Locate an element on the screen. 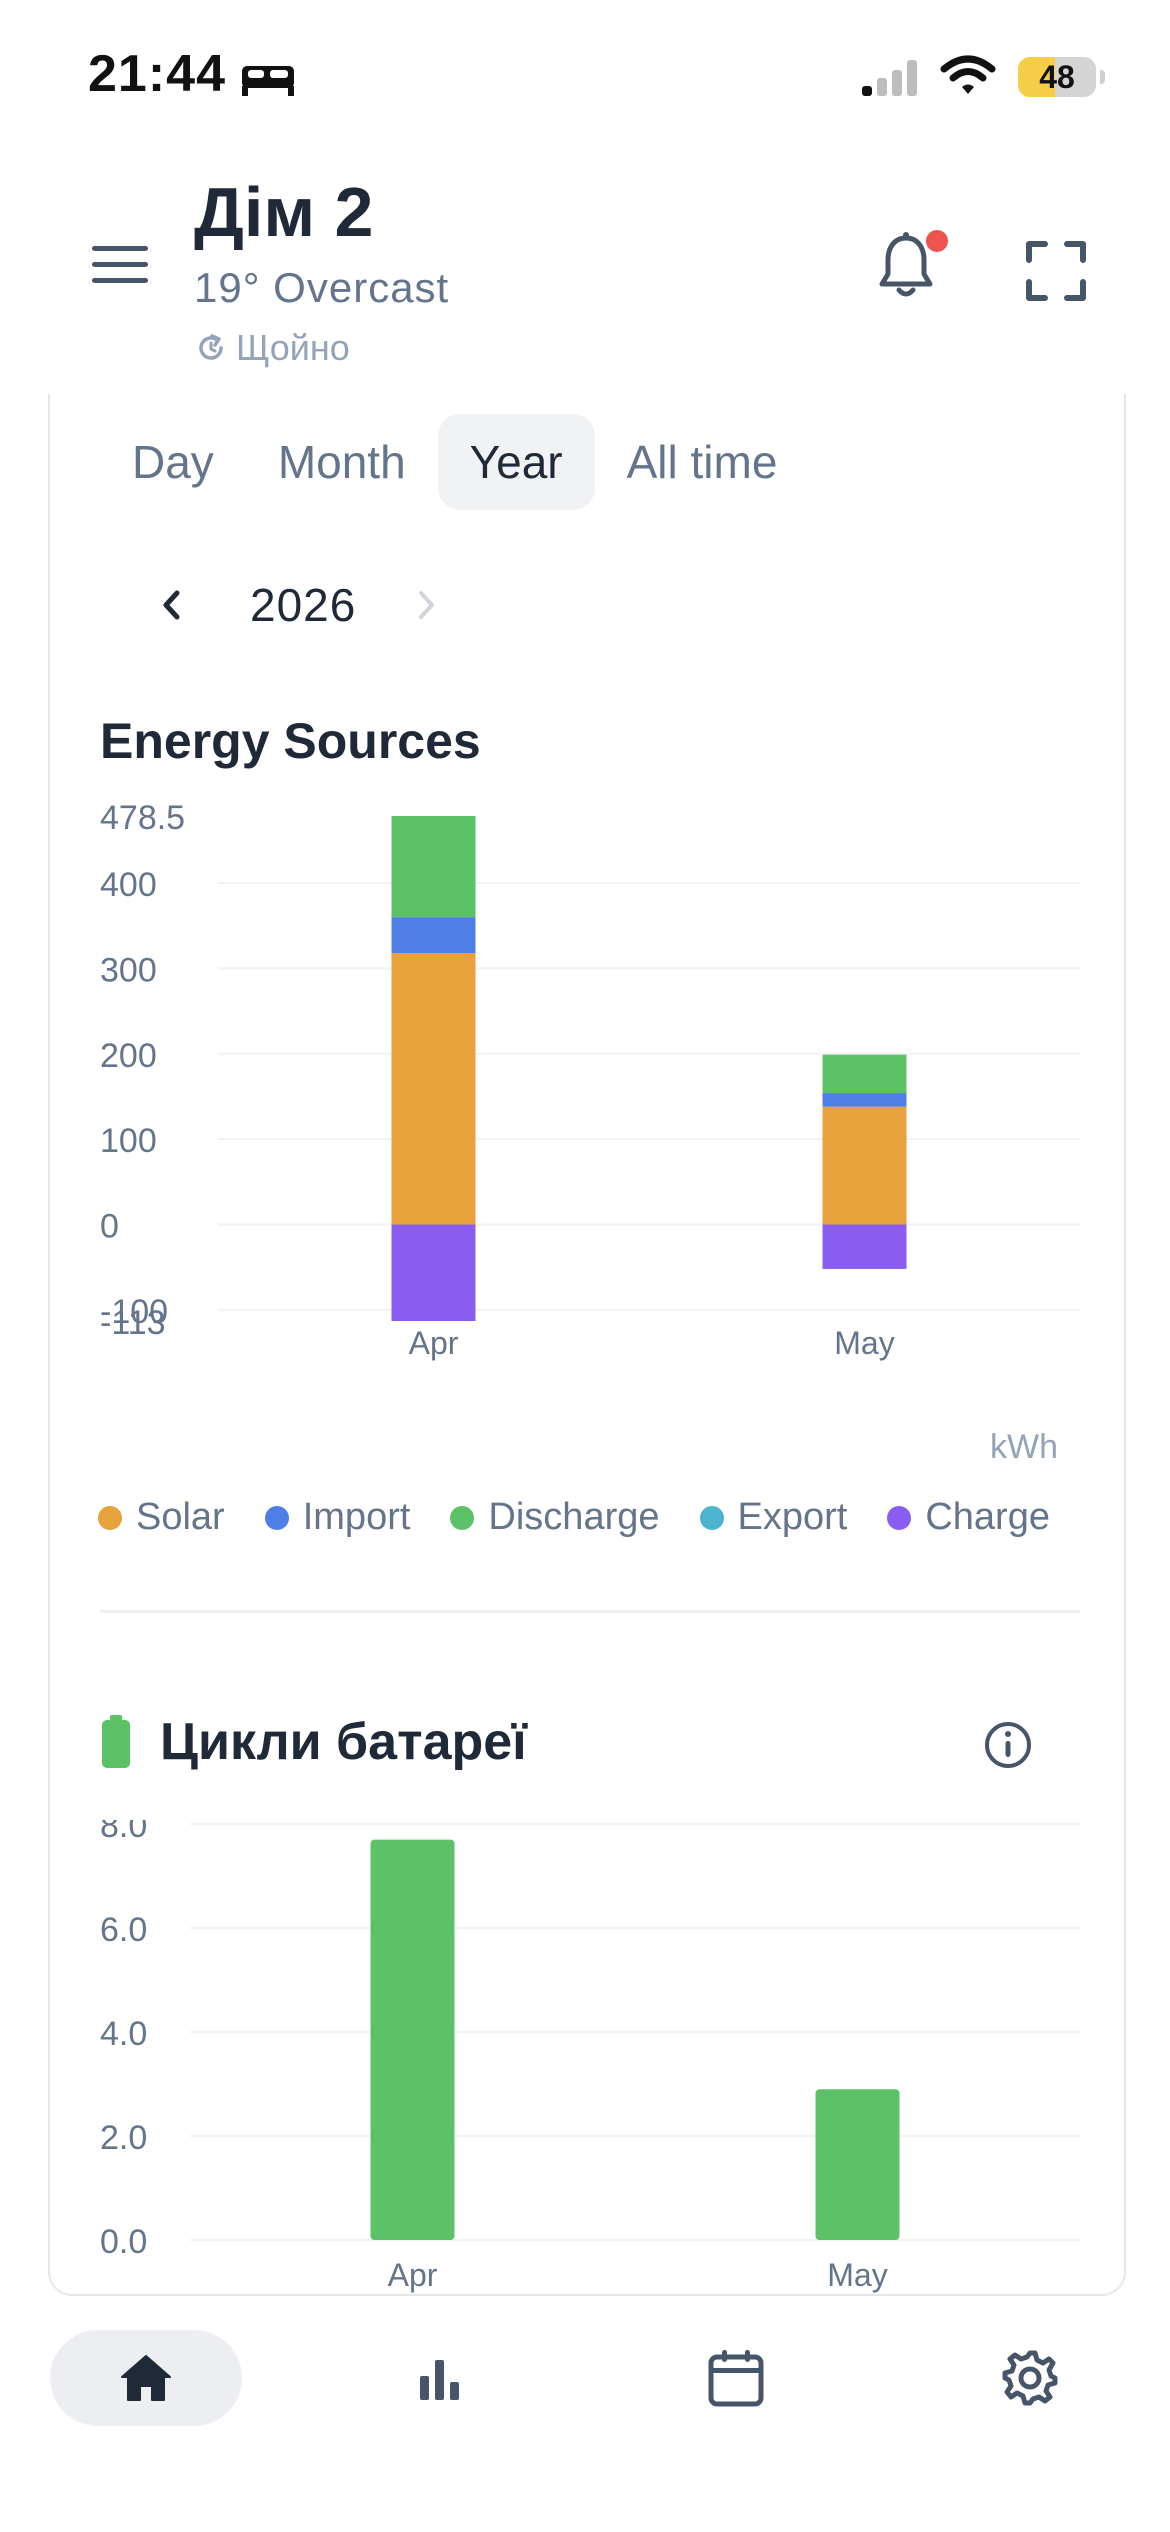  year-navigator: 2026 is located at coordinates (298, 605).